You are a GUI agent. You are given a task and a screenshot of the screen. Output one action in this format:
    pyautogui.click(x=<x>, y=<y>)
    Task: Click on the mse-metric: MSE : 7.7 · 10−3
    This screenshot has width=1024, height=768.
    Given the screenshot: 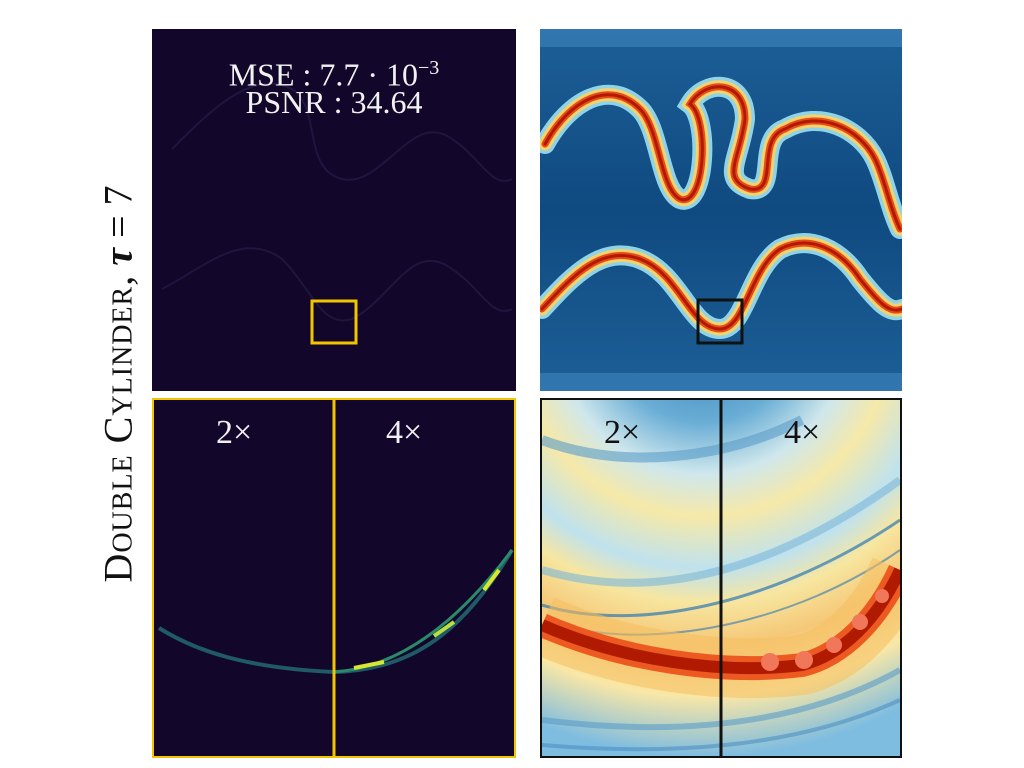 What is the action you would take?
    pyautogui.click(x=334, y=74)
    